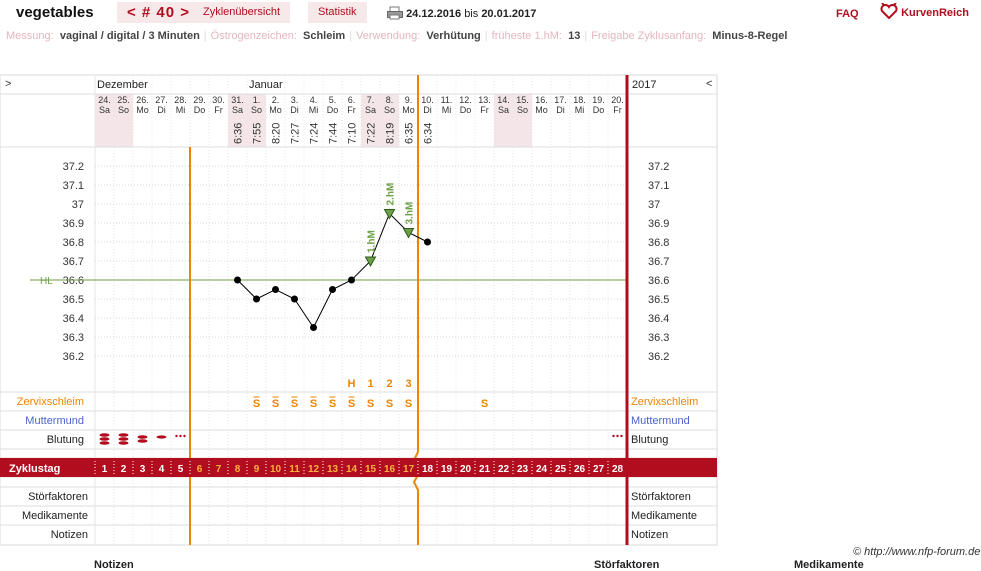 The height and width of the screenshot is (571, 981). Describe the element at coordinates (200, 469) in the screenshot. I see `cycle-day-number: 6` at that location.